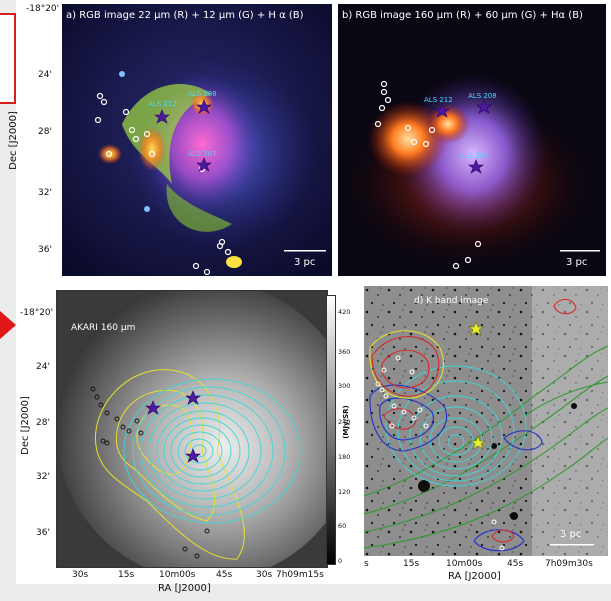  Describe the element at coordinates (25, 425) in the screenshot. I see `panel-c-ylabel: Dec [J2000]` at that location.